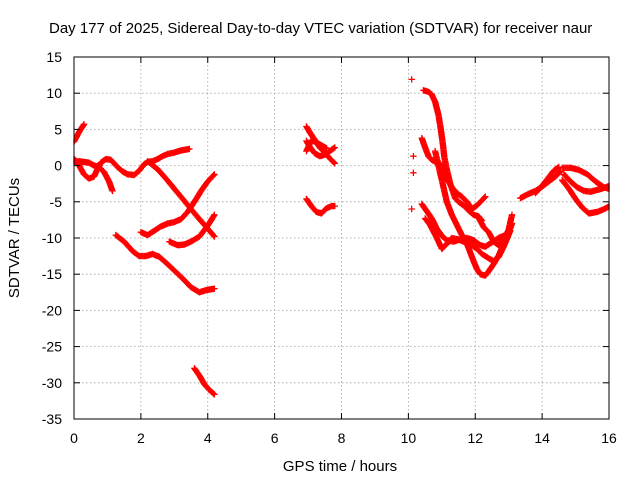 The image size is (640, 480). I want to click on y-tick-label: 0, so click(58, 166).